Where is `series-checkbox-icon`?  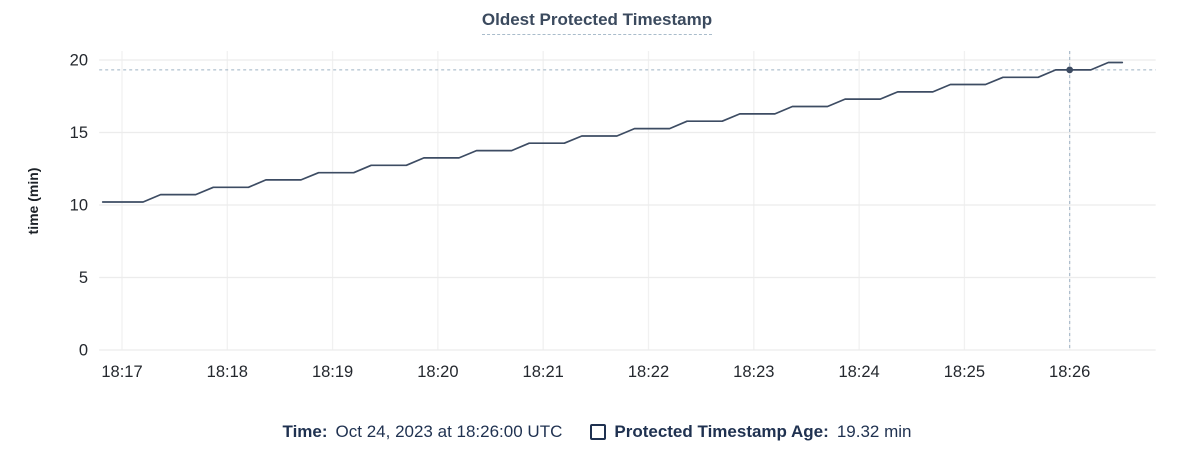
series-checkbox-icon is located at coordinates (598, 432).